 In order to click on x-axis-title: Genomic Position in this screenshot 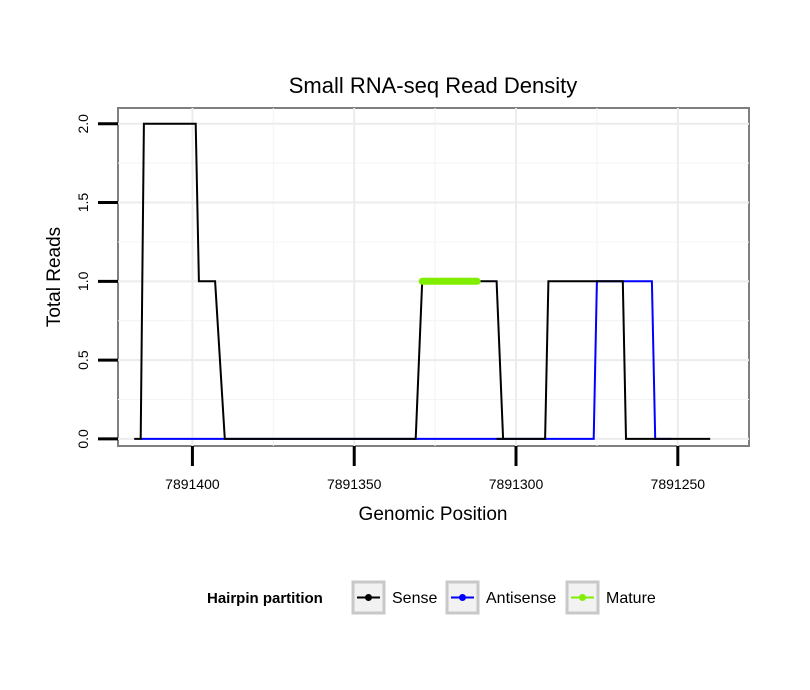, I will do `click(433, 514)`.